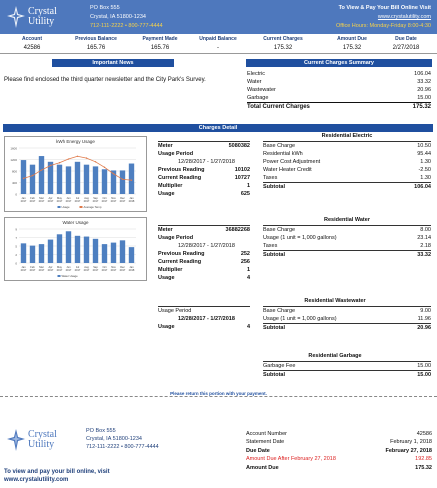 The height and width of the screenshot is (488, 437). What do you see at coordinates (113, 267) in the screenshot?
I see `x-tick-label: Nov` at bounding box center [113, 267].